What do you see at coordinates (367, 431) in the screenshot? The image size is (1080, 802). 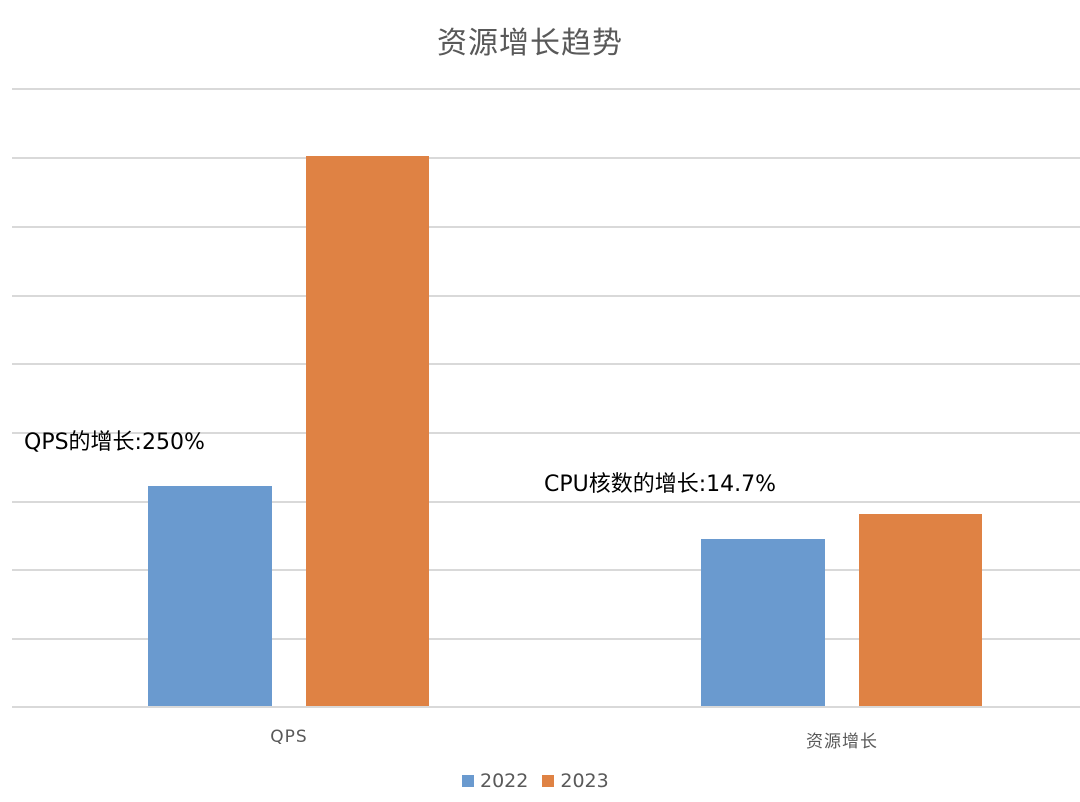 I see `bar-qps-2023` at bounding box center [367, 431].